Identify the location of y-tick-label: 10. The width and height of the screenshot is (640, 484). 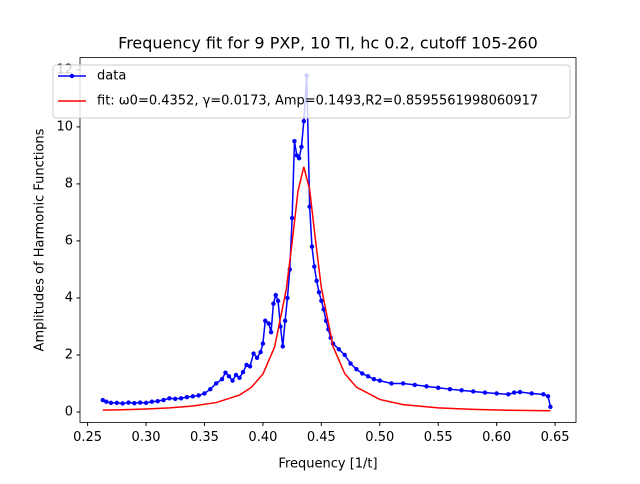
(64, 126).